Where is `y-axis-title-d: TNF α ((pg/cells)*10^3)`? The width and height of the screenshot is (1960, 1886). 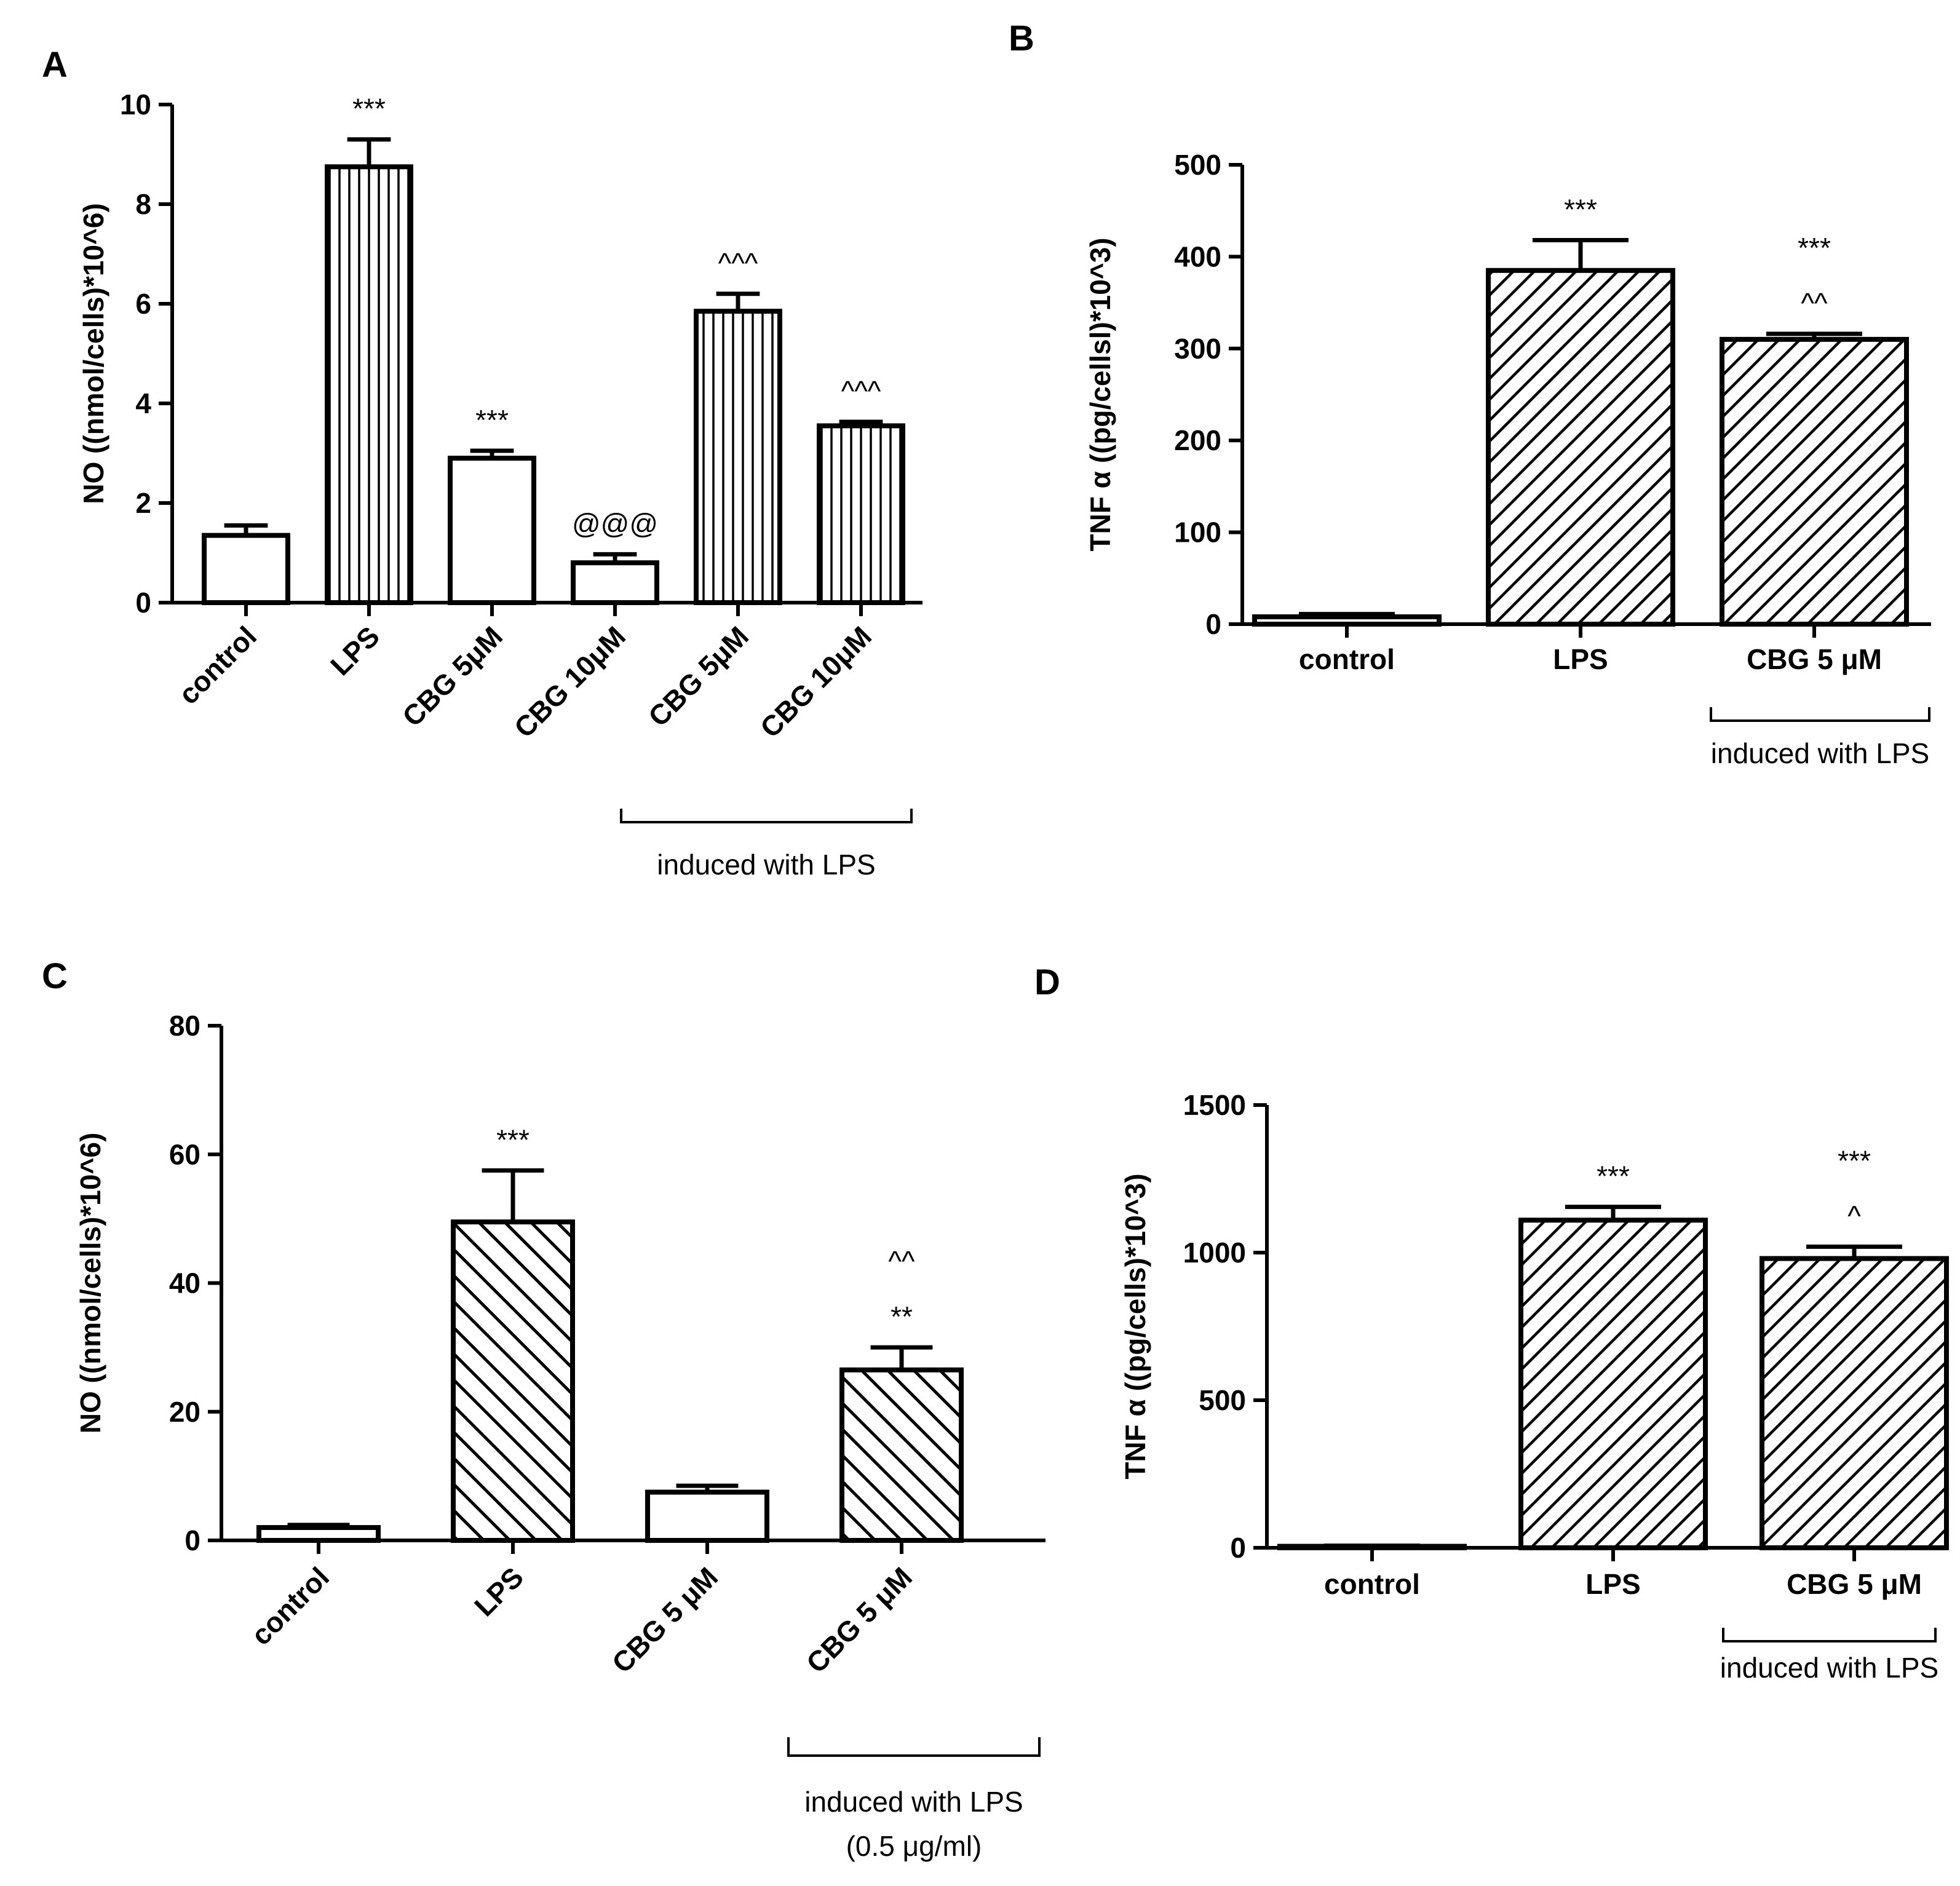 y-axis-title-d: TNF α ((pg/cells)*10^3) is located at coordinates (1135, 1326).